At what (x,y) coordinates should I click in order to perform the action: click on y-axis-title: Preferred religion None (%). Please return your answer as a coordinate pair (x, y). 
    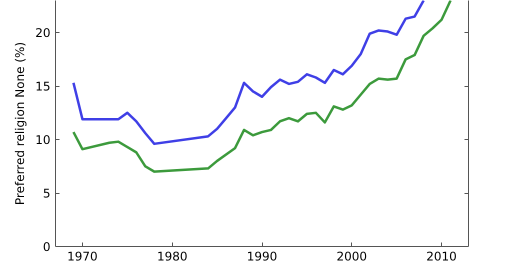
    Looking at the image, I should click on (20, 124).